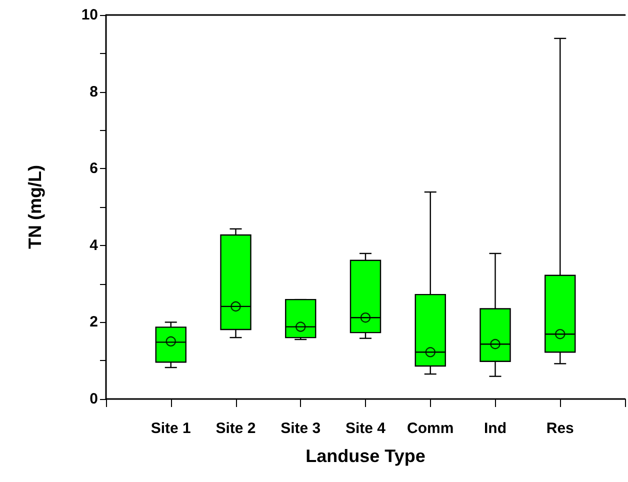 The width and height of the screenshot is (628, 482). I want to click on y-axis-title: TN (mg/L), so click(35, 207).